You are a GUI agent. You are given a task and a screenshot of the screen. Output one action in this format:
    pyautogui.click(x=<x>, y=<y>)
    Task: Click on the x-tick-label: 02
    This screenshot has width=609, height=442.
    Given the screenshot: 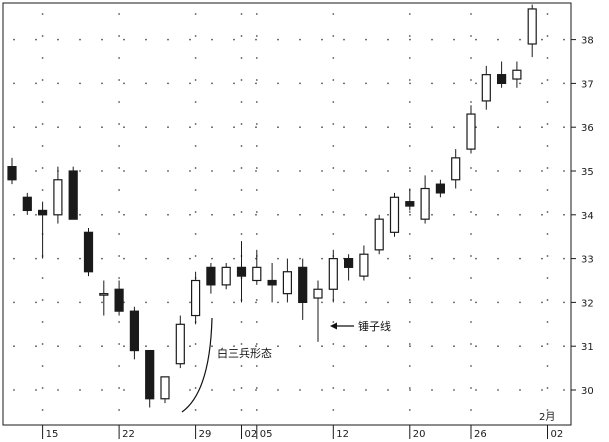 What is the action you would take?
    pyautogui.click(x=251, y=434)
    